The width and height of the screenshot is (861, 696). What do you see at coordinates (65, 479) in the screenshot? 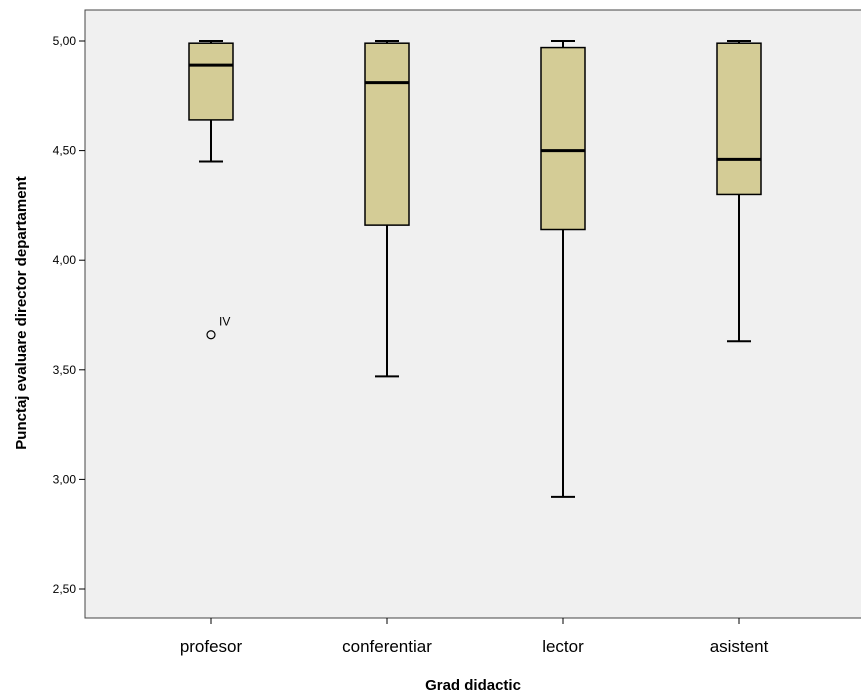
I see `y-tick-label: 3,00` at bounding box center [65, 479].